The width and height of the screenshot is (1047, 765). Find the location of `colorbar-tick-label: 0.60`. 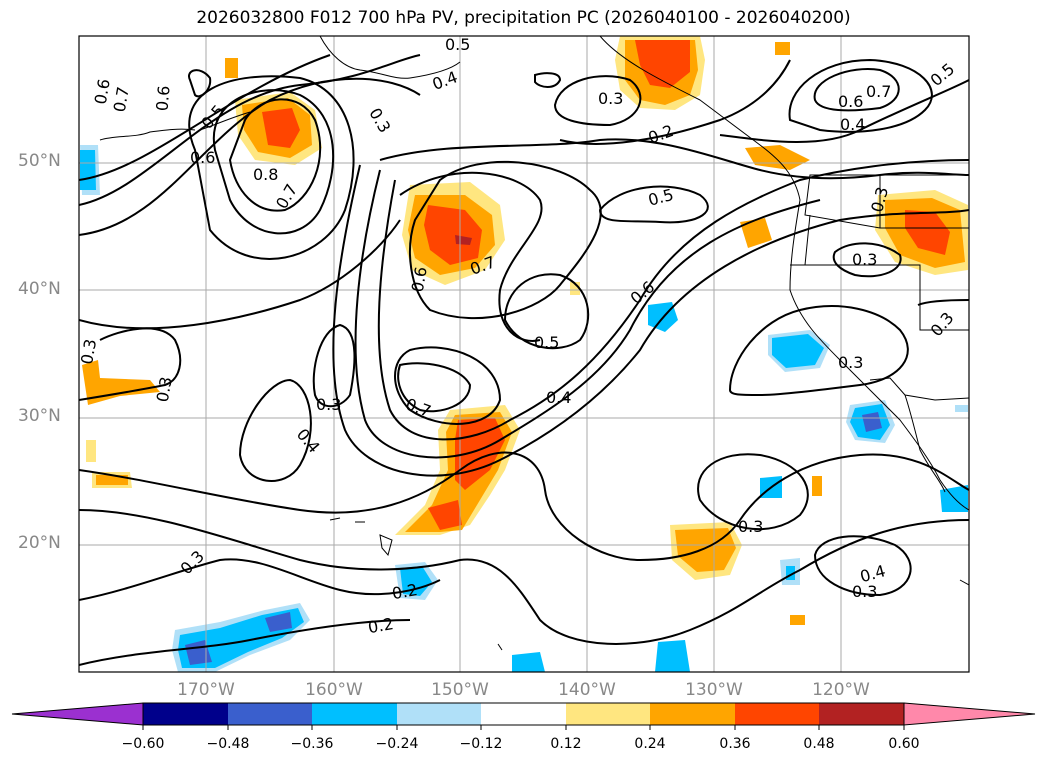

colorbar-tick-label: 0.60 is located at coordinates (904, 744).